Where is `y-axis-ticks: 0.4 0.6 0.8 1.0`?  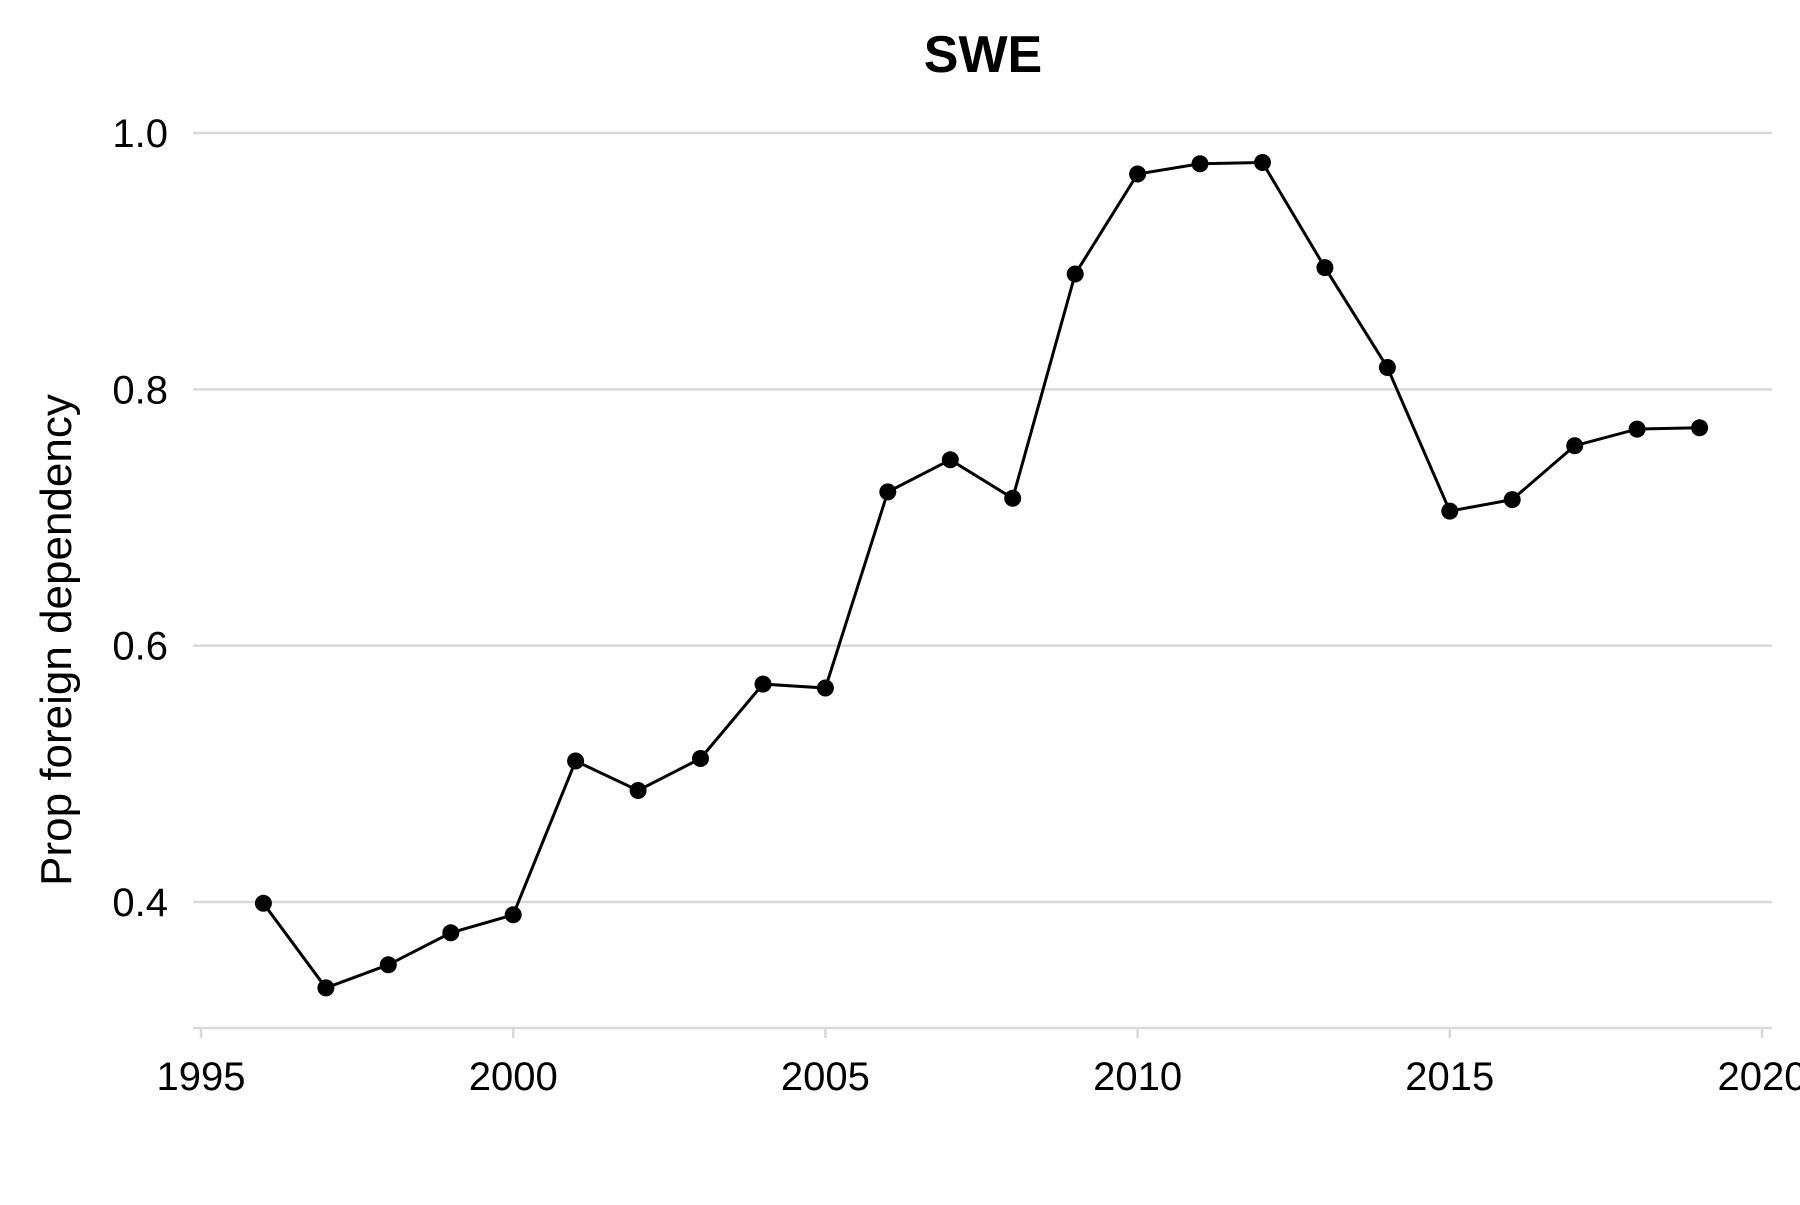
y-axis-ticks: 0.4 0.6 0.8 1.0 is located at coordinates (140, 518).